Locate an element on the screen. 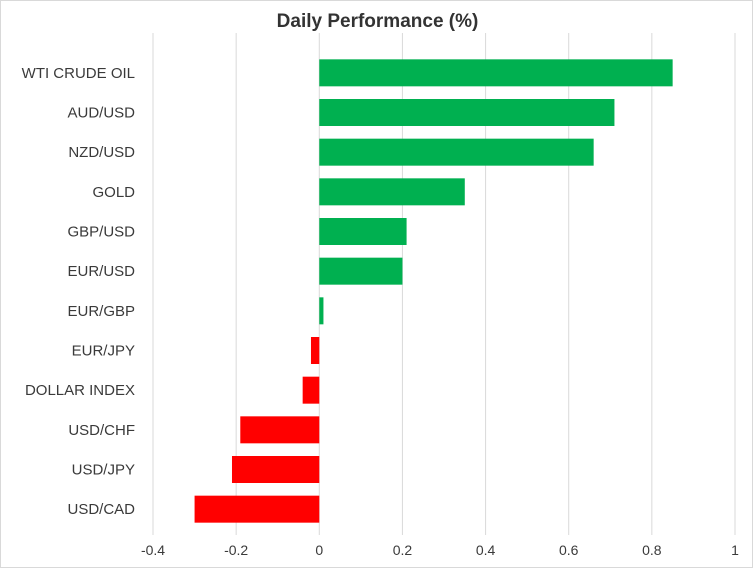  category-label: NZD/USD is located at coordinates (101, 152).